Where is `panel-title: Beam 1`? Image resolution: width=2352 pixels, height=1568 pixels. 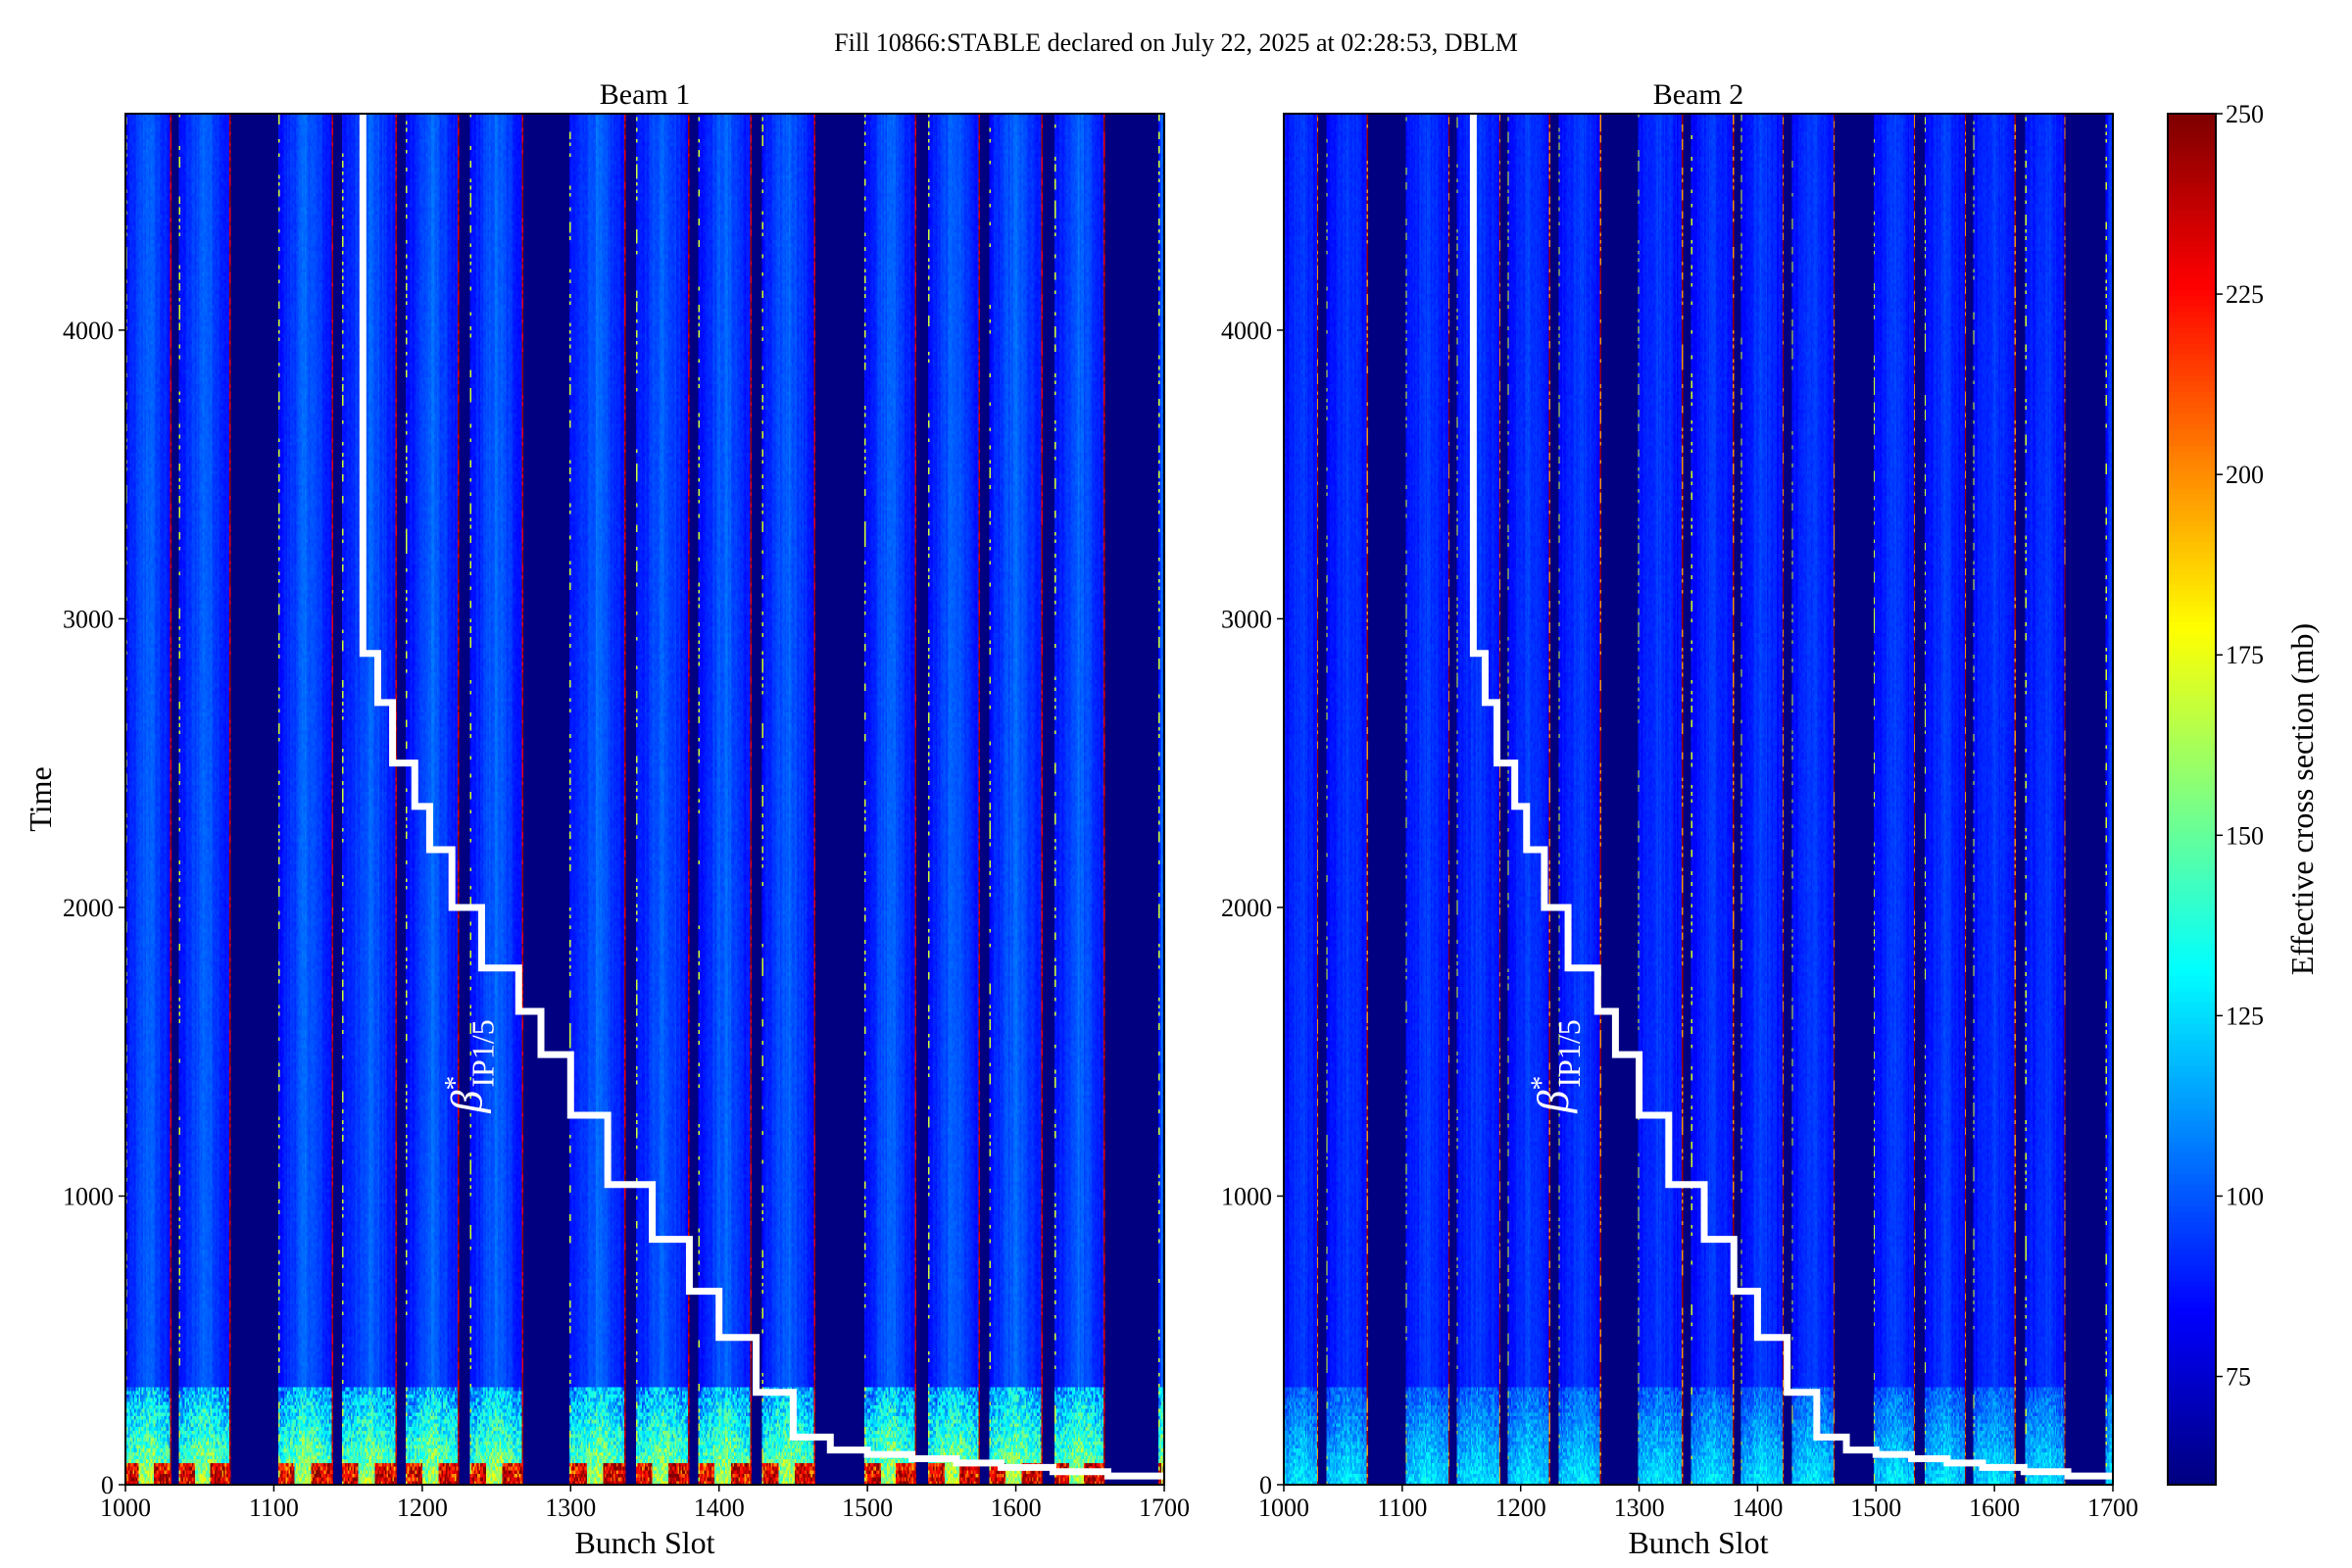 panel-title: Beam 1 is located at coordinates (645, 94).